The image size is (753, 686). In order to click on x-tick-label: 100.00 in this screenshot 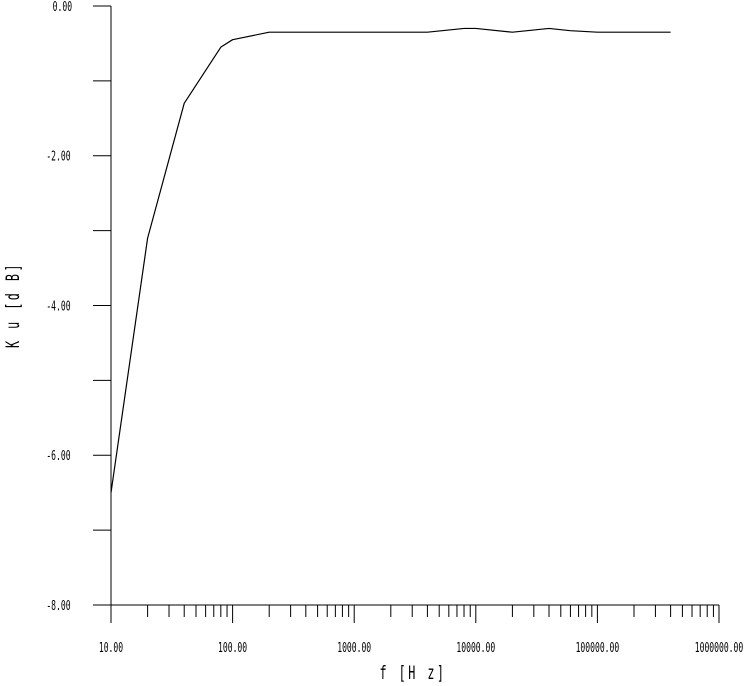, I will do `click(232, 648)`.